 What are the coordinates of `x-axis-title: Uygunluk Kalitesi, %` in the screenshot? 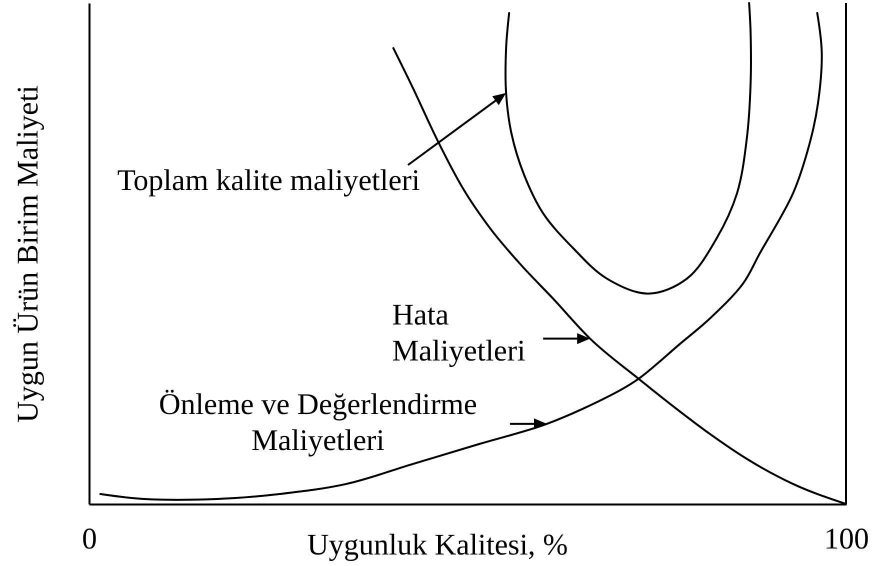 It's located at (437, 545).